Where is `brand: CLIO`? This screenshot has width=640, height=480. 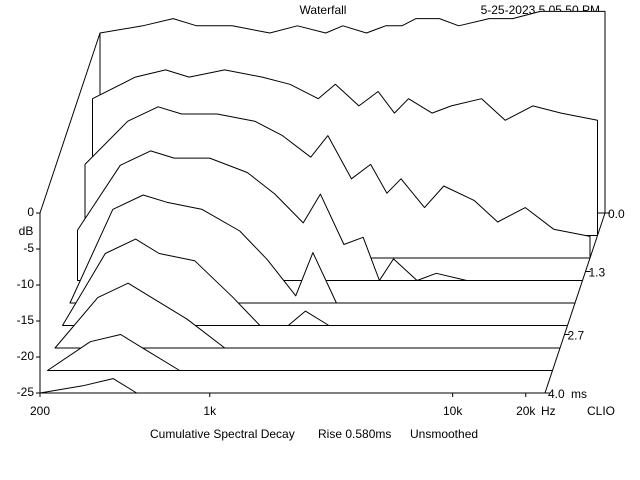 brand: CLIO is located at coordinates (601, 411).